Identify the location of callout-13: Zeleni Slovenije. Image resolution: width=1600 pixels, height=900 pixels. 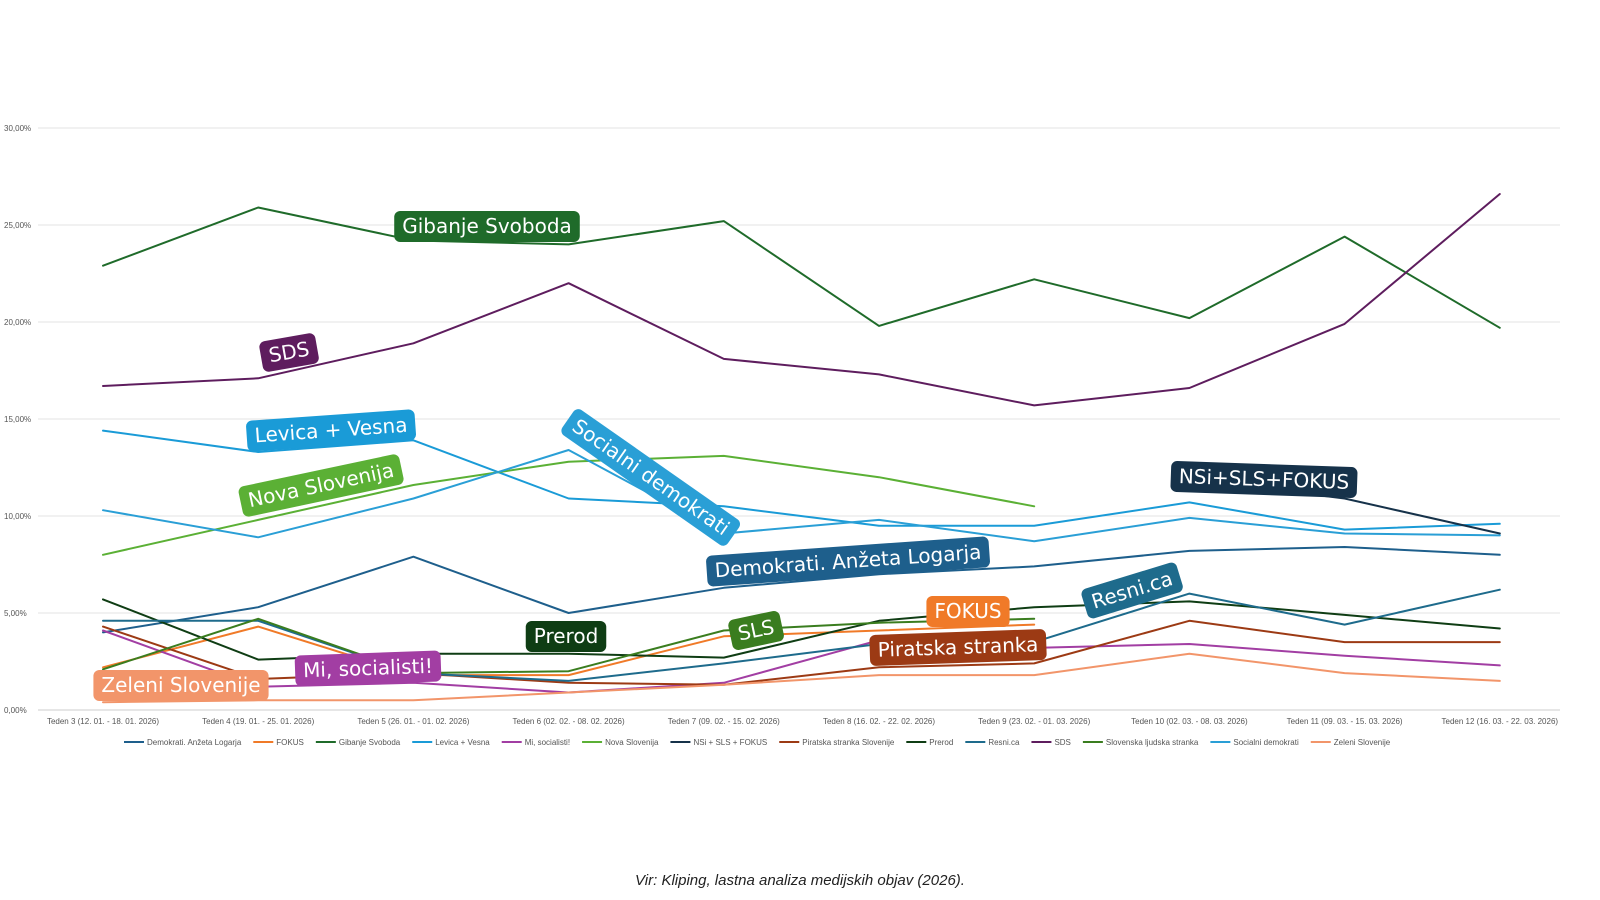
(181, 685).